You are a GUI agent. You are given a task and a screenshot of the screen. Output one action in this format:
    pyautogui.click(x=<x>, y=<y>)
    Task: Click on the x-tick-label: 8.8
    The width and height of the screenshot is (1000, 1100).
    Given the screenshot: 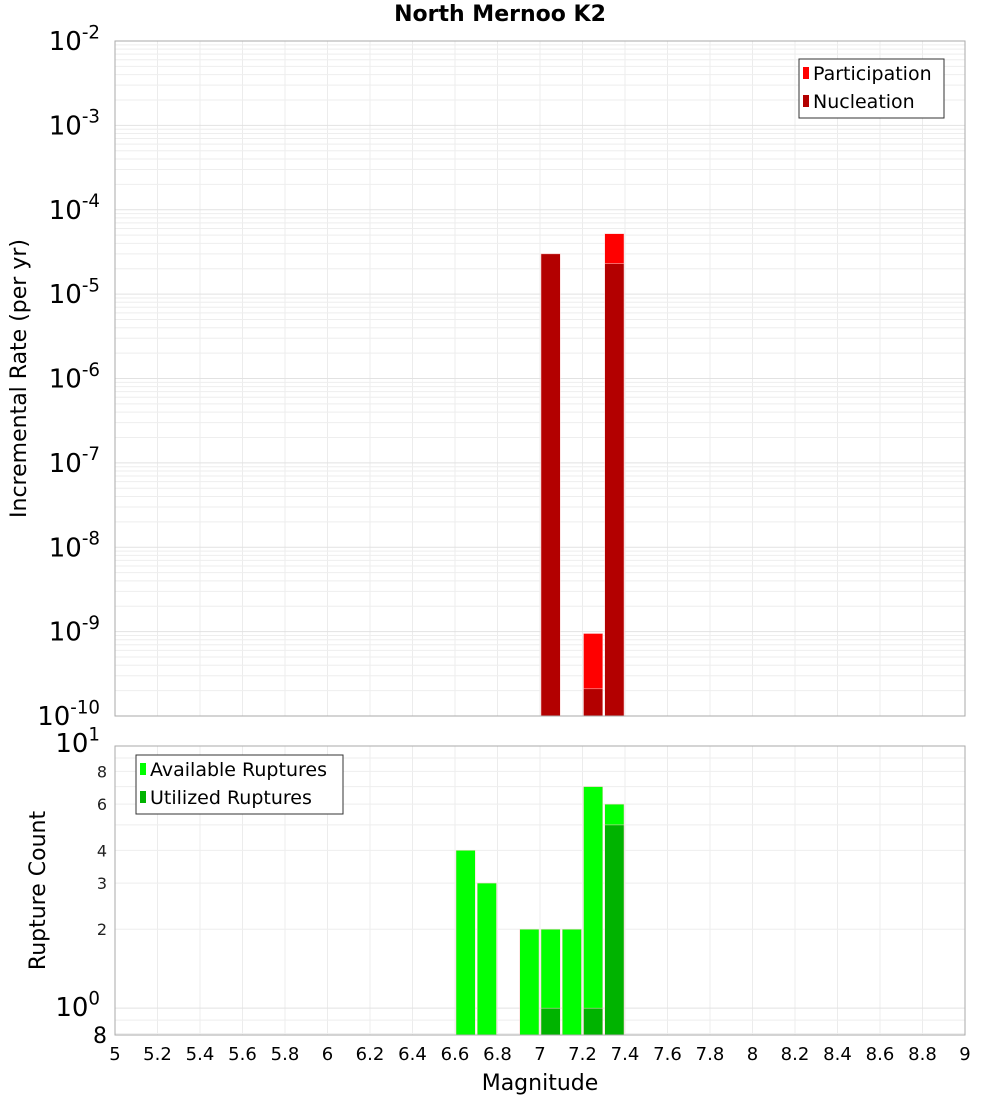 What is the action you would take?
    pyautogui.click(x=922, y=1054)
    